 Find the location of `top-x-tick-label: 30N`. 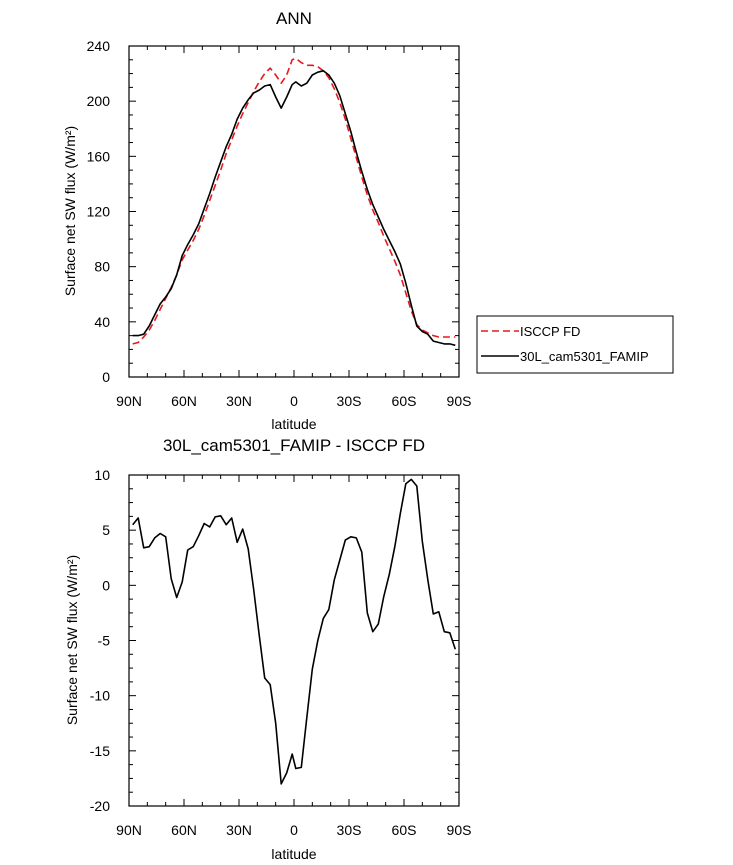

top-x-tick-label: 30N is located at coordinates (239, 401).